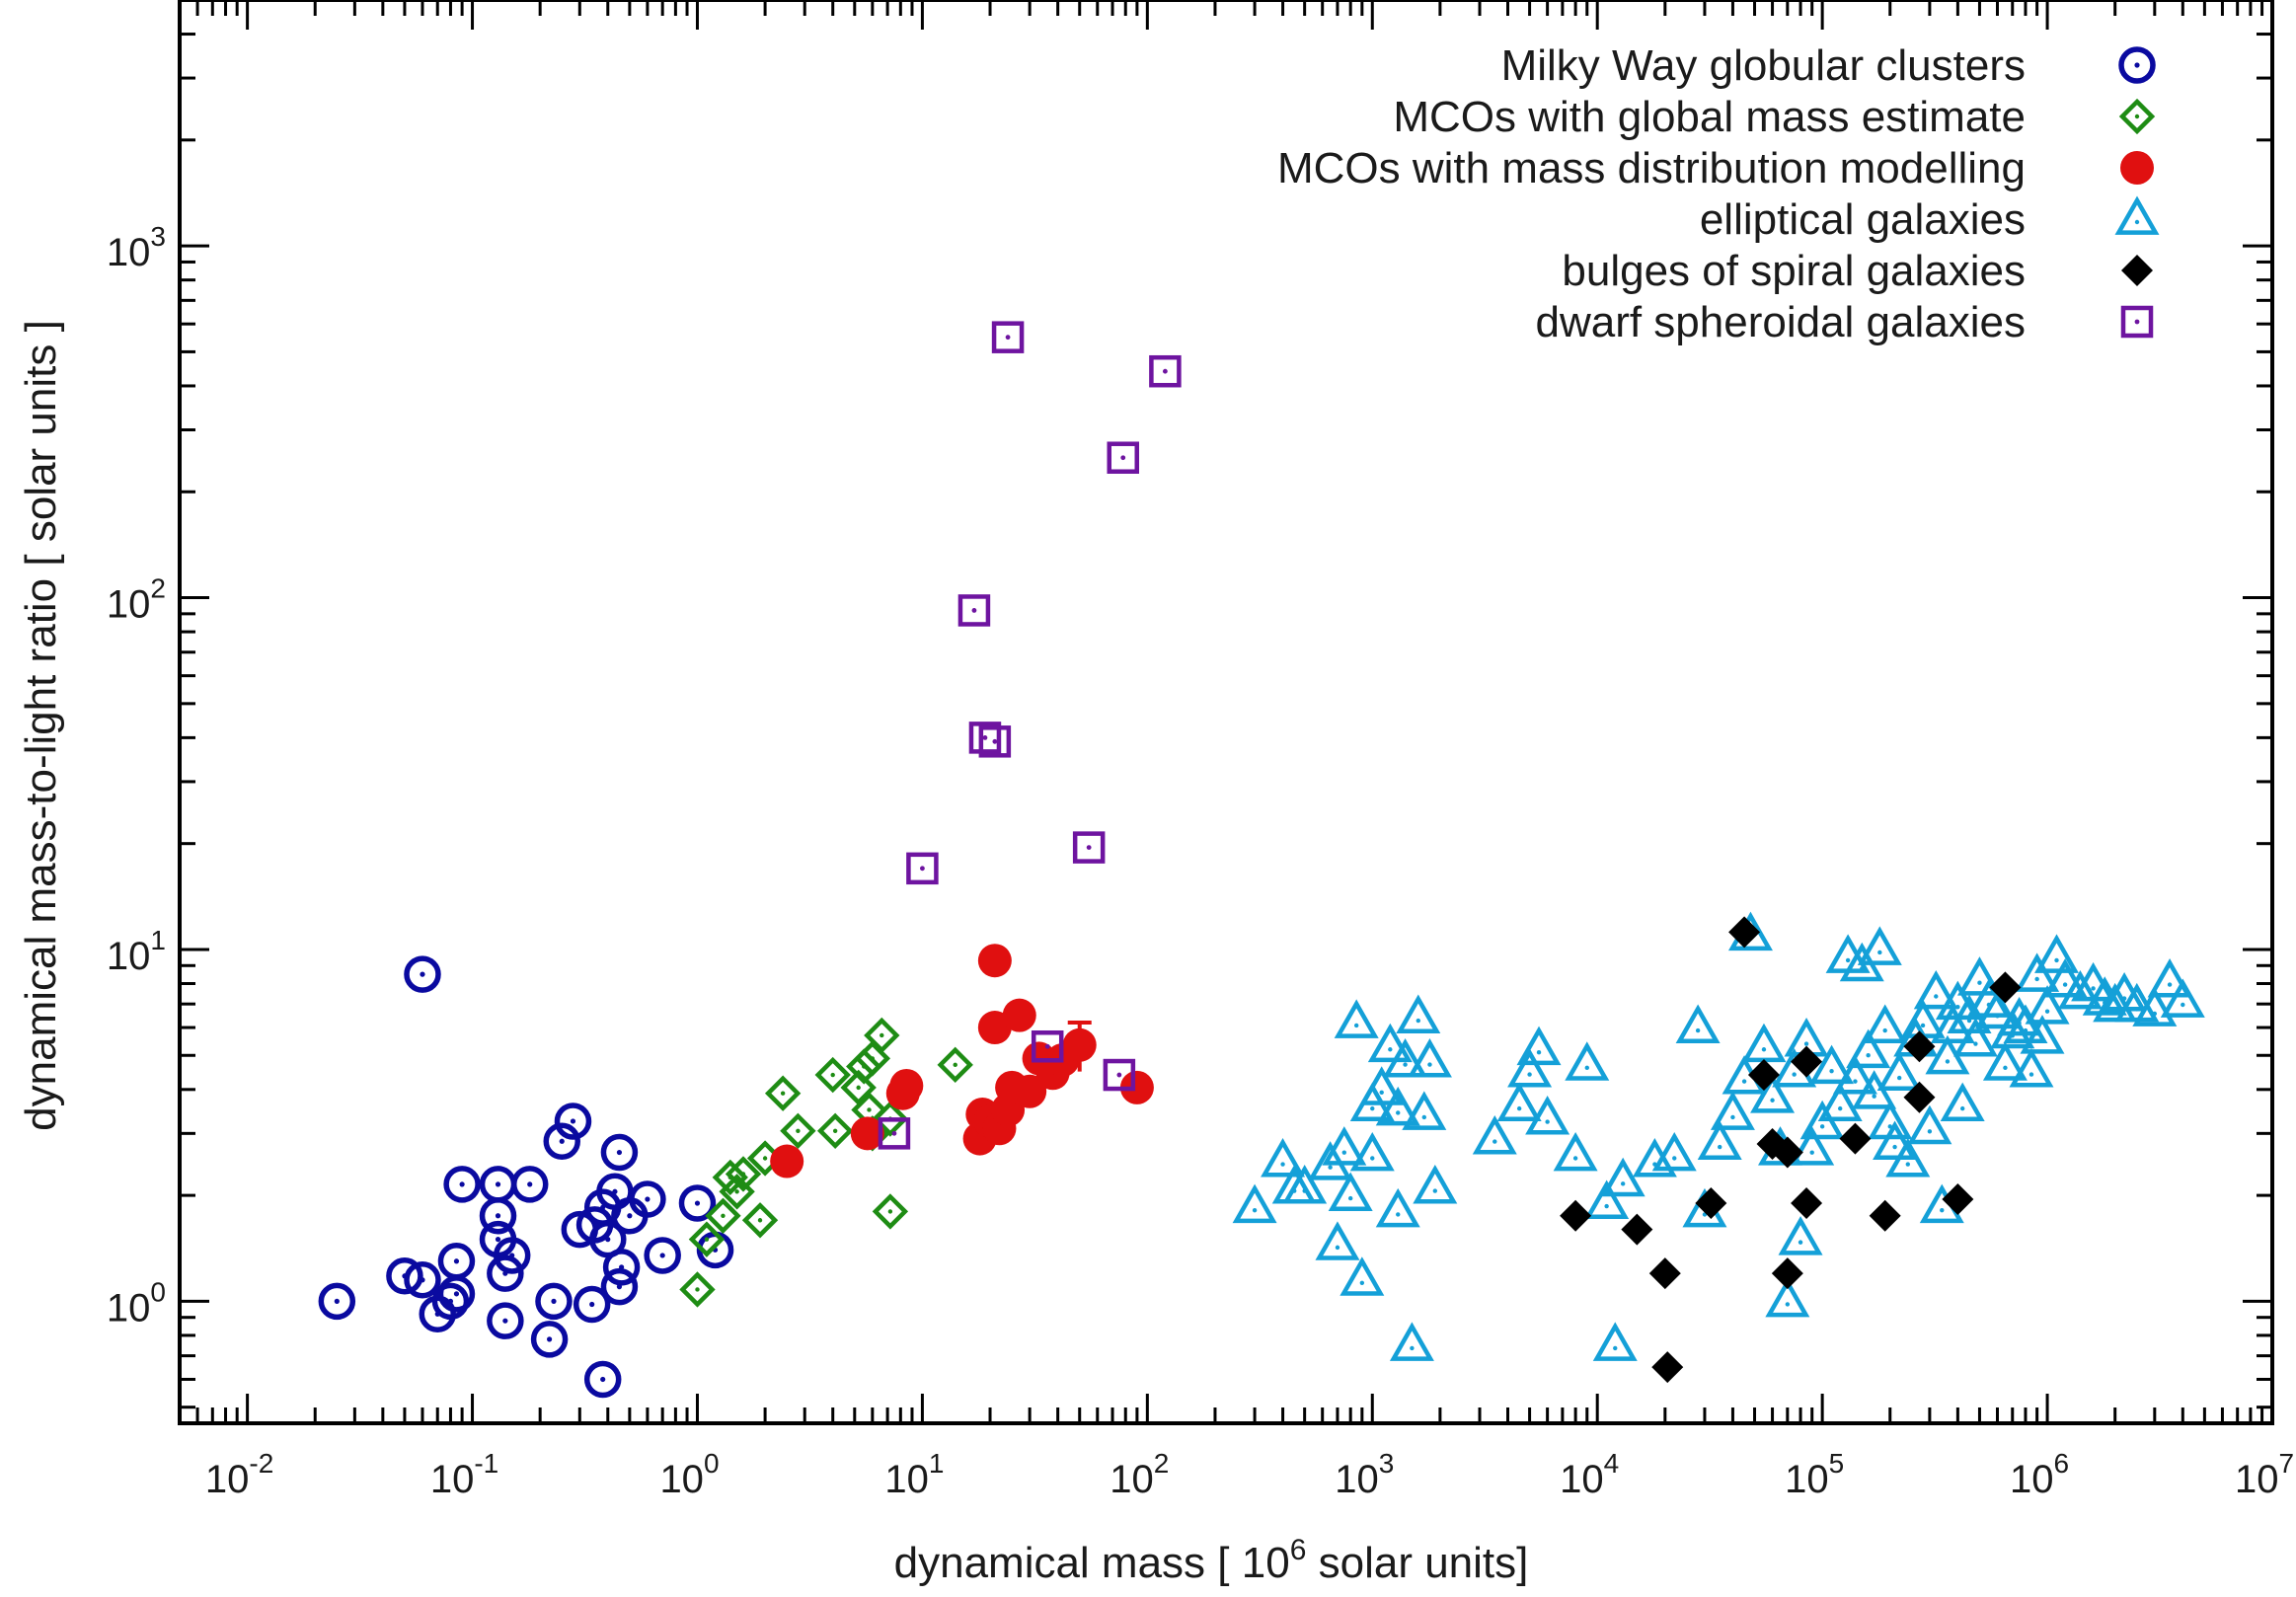  Describe the element at coordinates (1139, 1475) in the screenshot. I see `x-tick-label: 10²` at that location.